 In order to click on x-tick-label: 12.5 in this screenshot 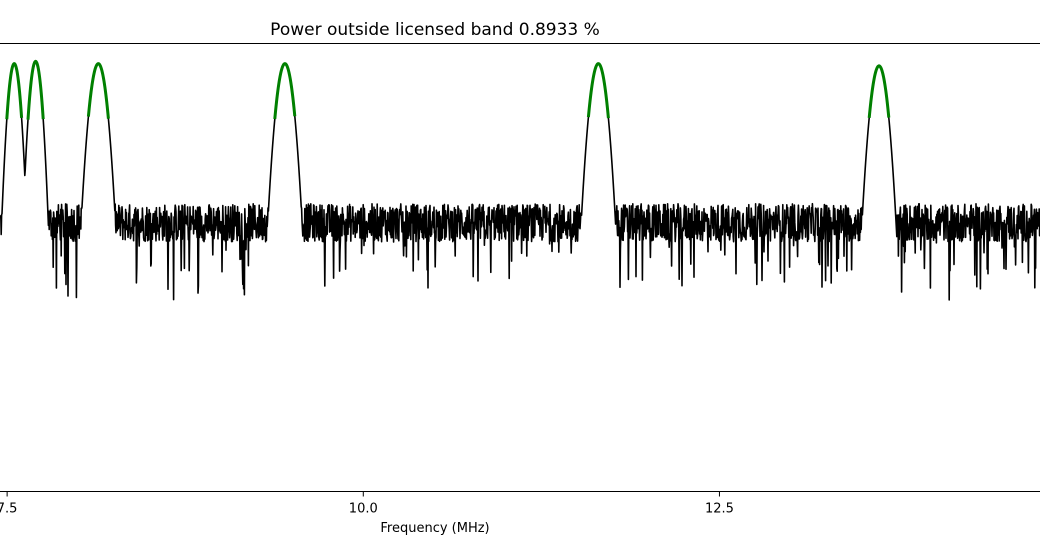, I will do `click(719, 509)`.